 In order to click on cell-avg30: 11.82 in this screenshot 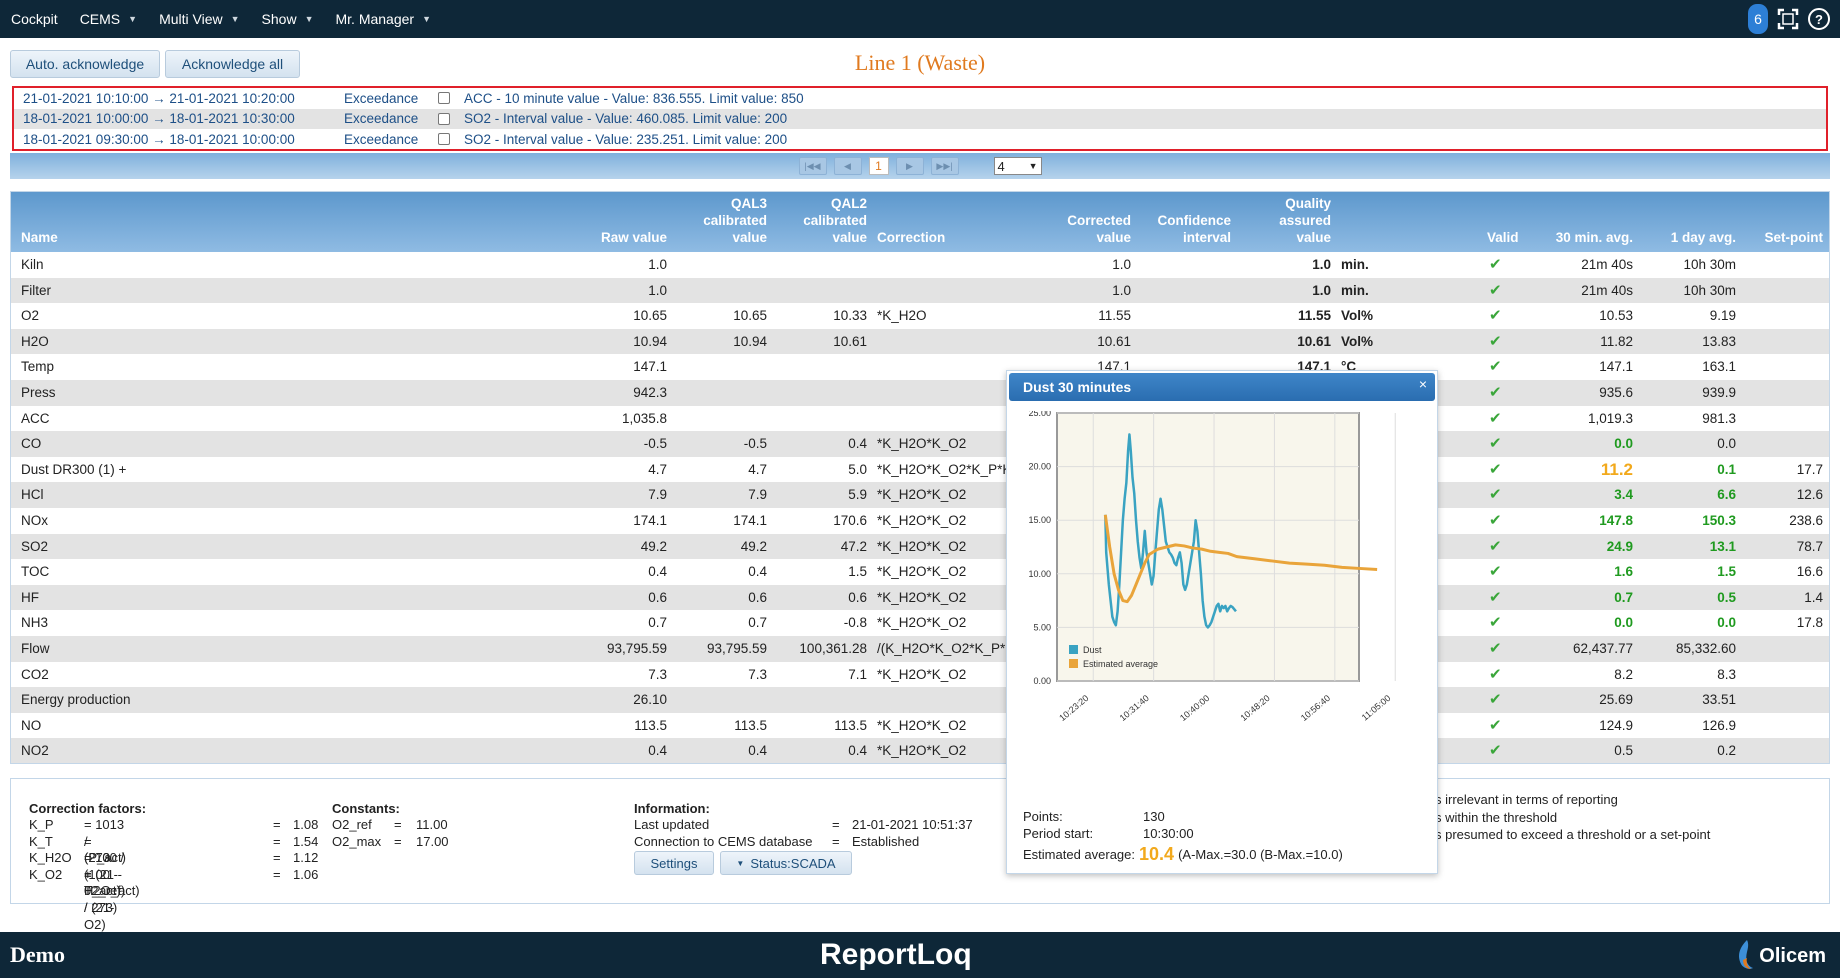, I will do `click(1616, 341)`.